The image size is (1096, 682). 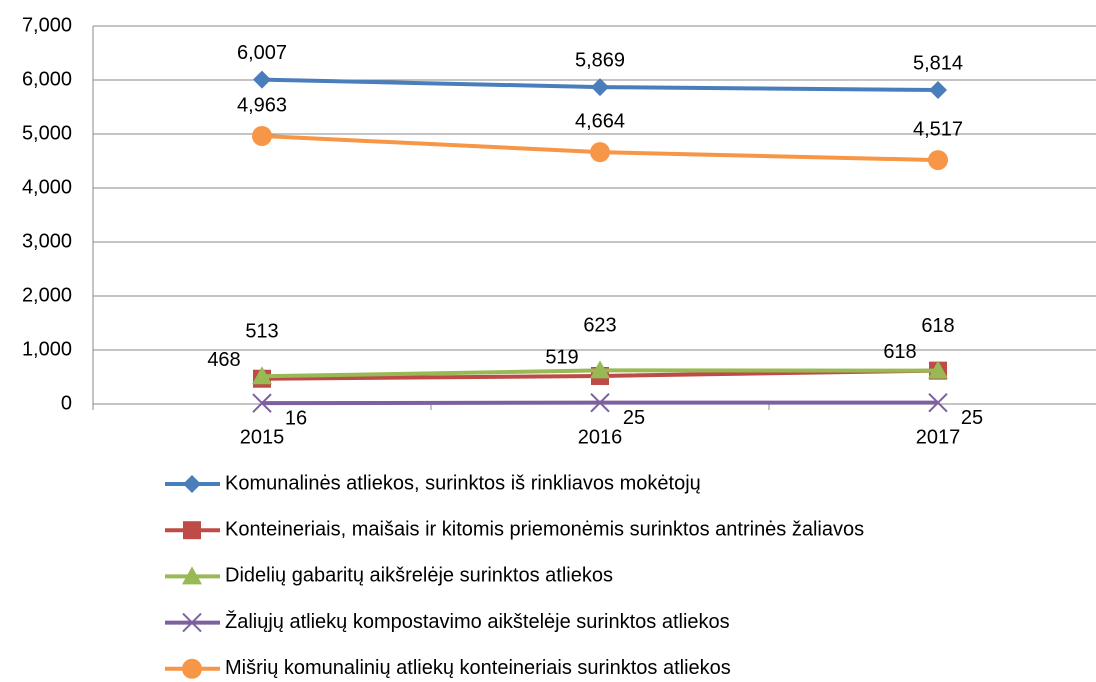 What do you see at coordinates (262, 437) in the screenshot?
I see `x-tick-label: 2015` at bounding box center [262, 437].